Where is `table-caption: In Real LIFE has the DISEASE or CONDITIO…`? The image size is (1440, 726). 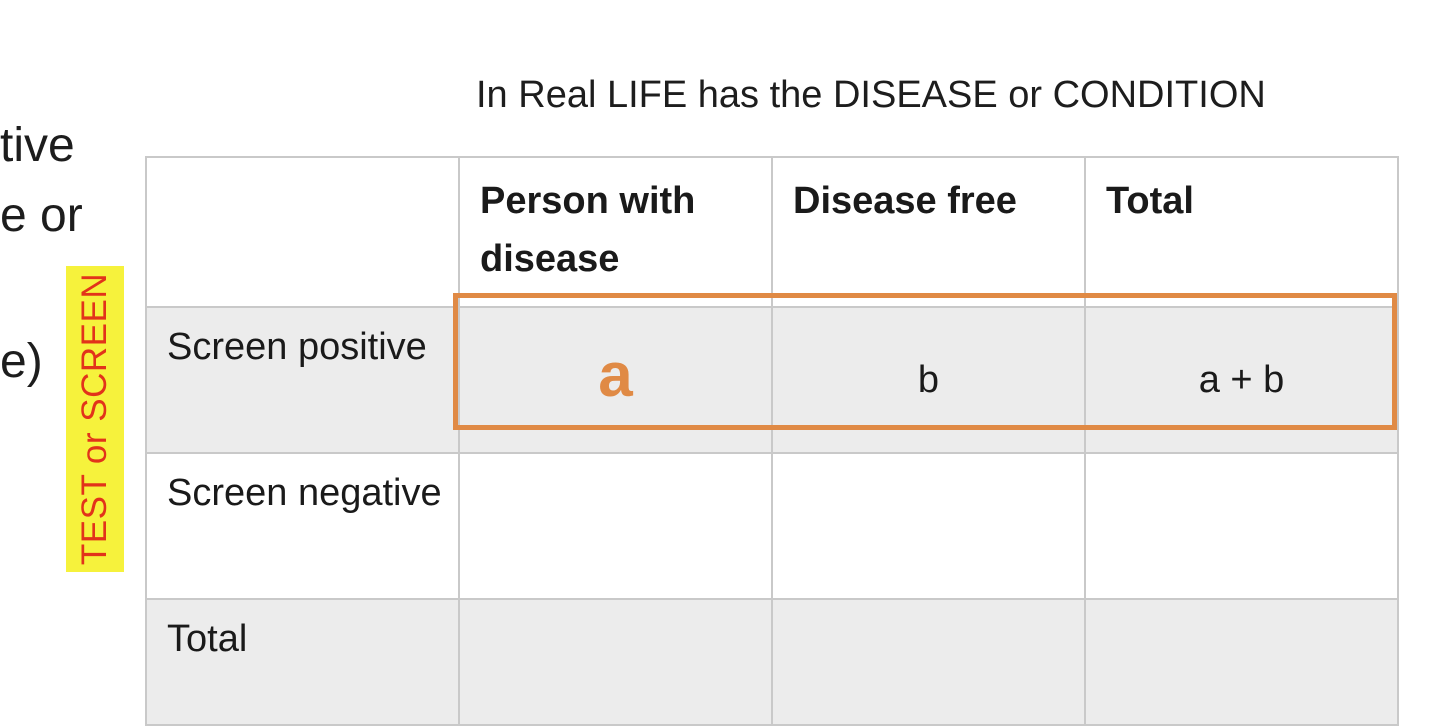 table-caption: In Real LIFE has the DISEASE or CONDITIO… is located at coordinates (871, 95).